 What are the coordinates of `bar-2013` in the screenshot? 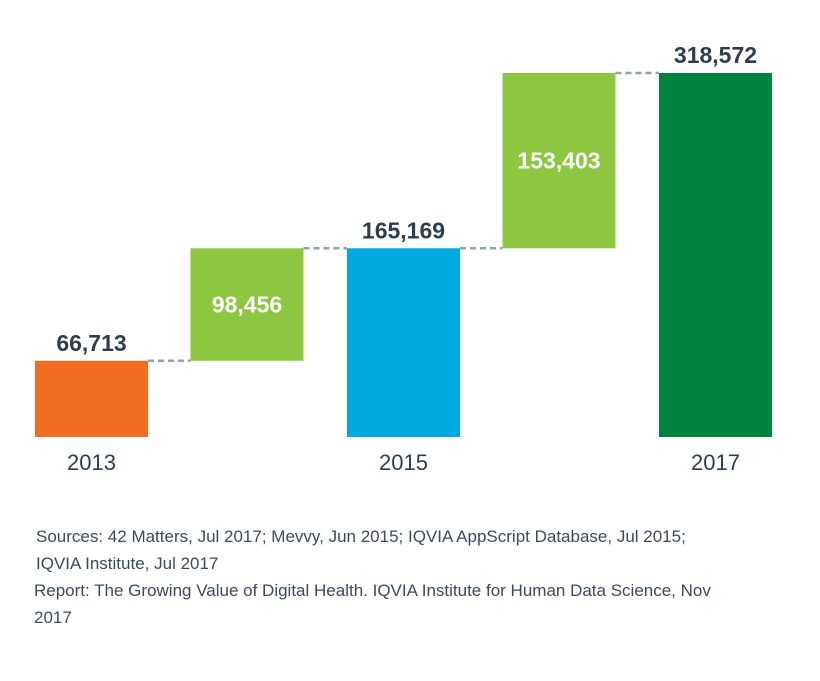 It's located at (91, 398).